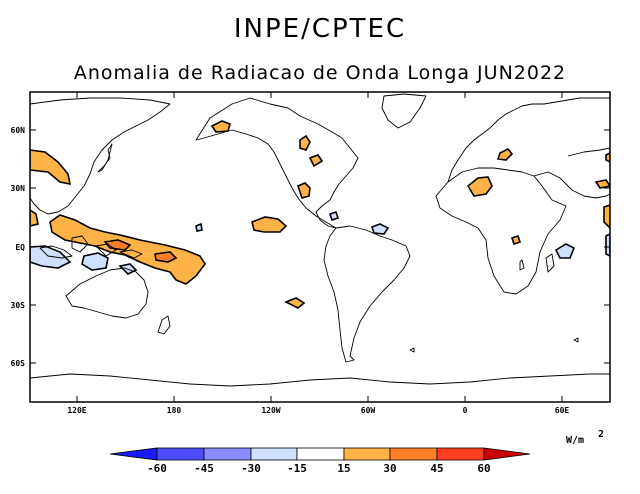 The width and height of the screenshot is (640, 494). What do you see at coordinates (575, 440) in the screenshot?
I see `legend-unit: W/m` at bounding box center [575, 440].